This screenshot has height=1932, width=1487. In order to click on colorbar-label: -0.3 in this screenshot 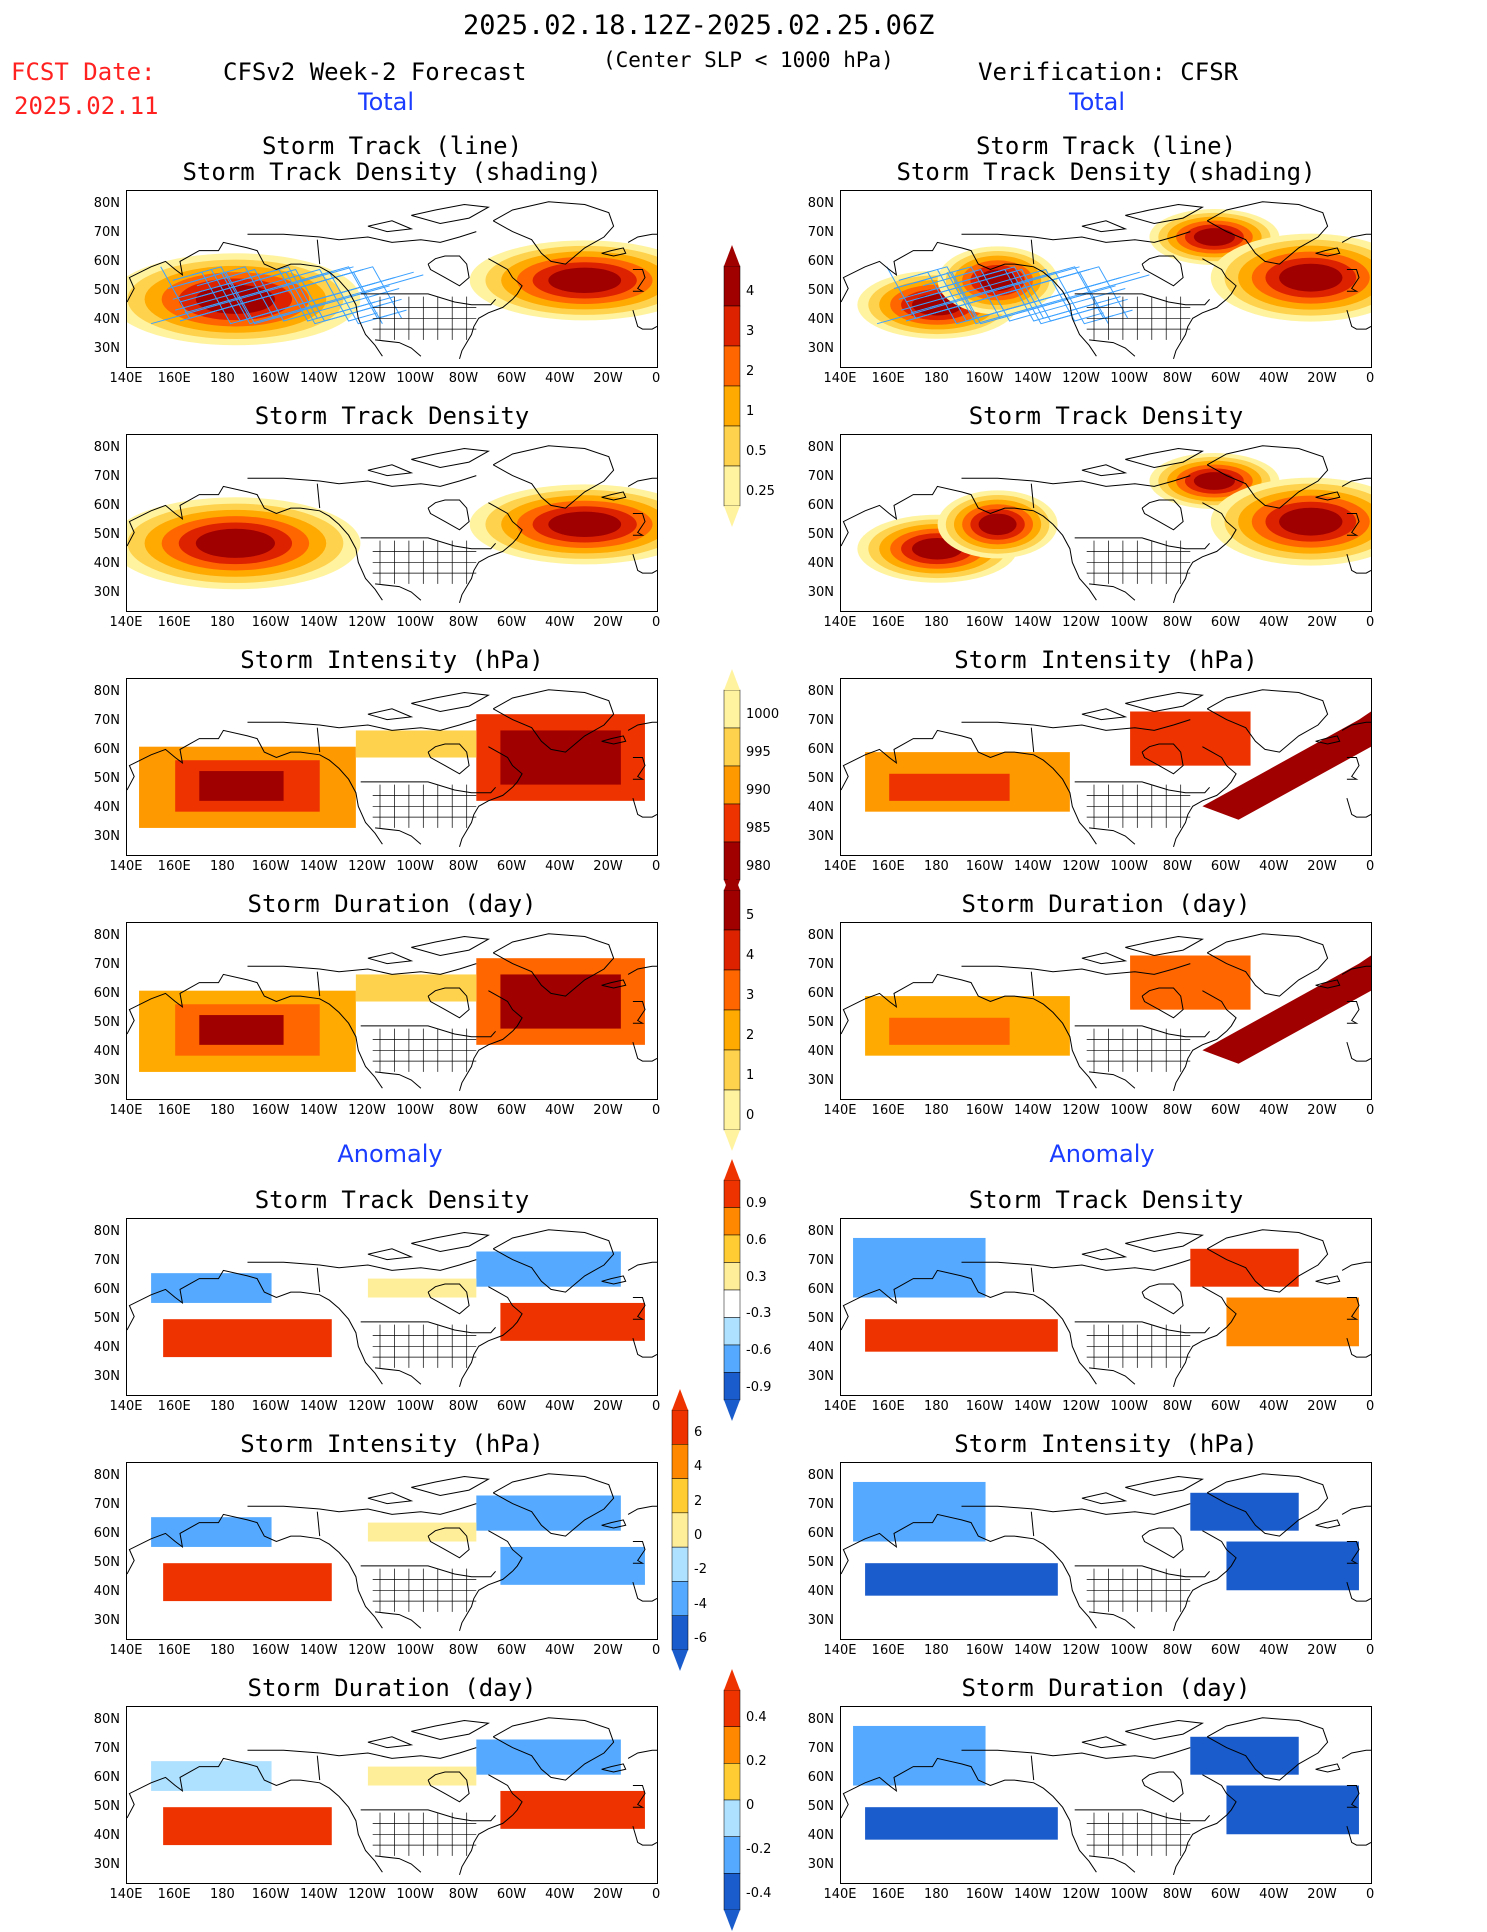, I will do `click(759, 1314)`.